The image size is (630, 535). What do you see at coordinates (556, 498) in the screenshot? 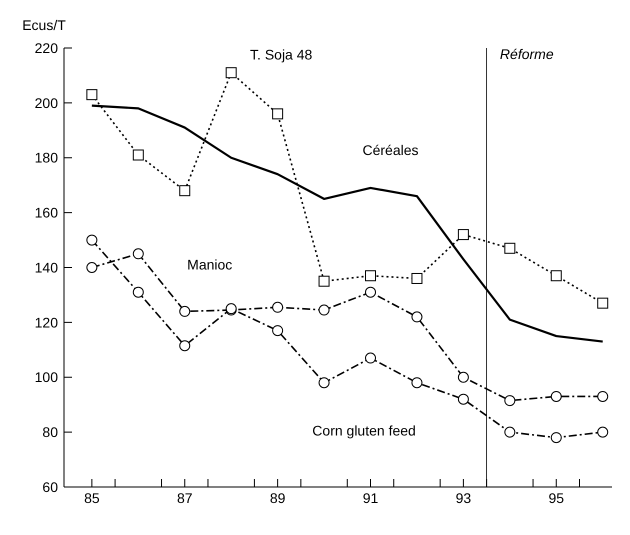
I see `x-tick-label: 95` at bounding box center [556, 498].